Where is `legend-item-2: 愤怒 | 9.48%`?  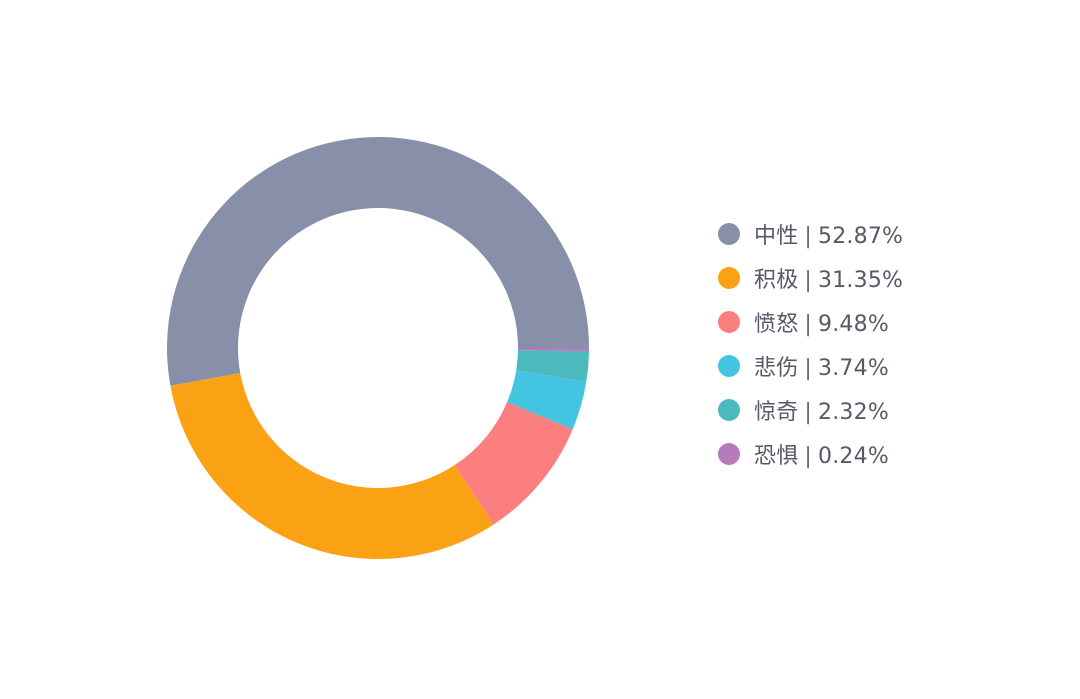 legend-item-2: 愤怒 | 9.48% is located at coordinates (883, 322).